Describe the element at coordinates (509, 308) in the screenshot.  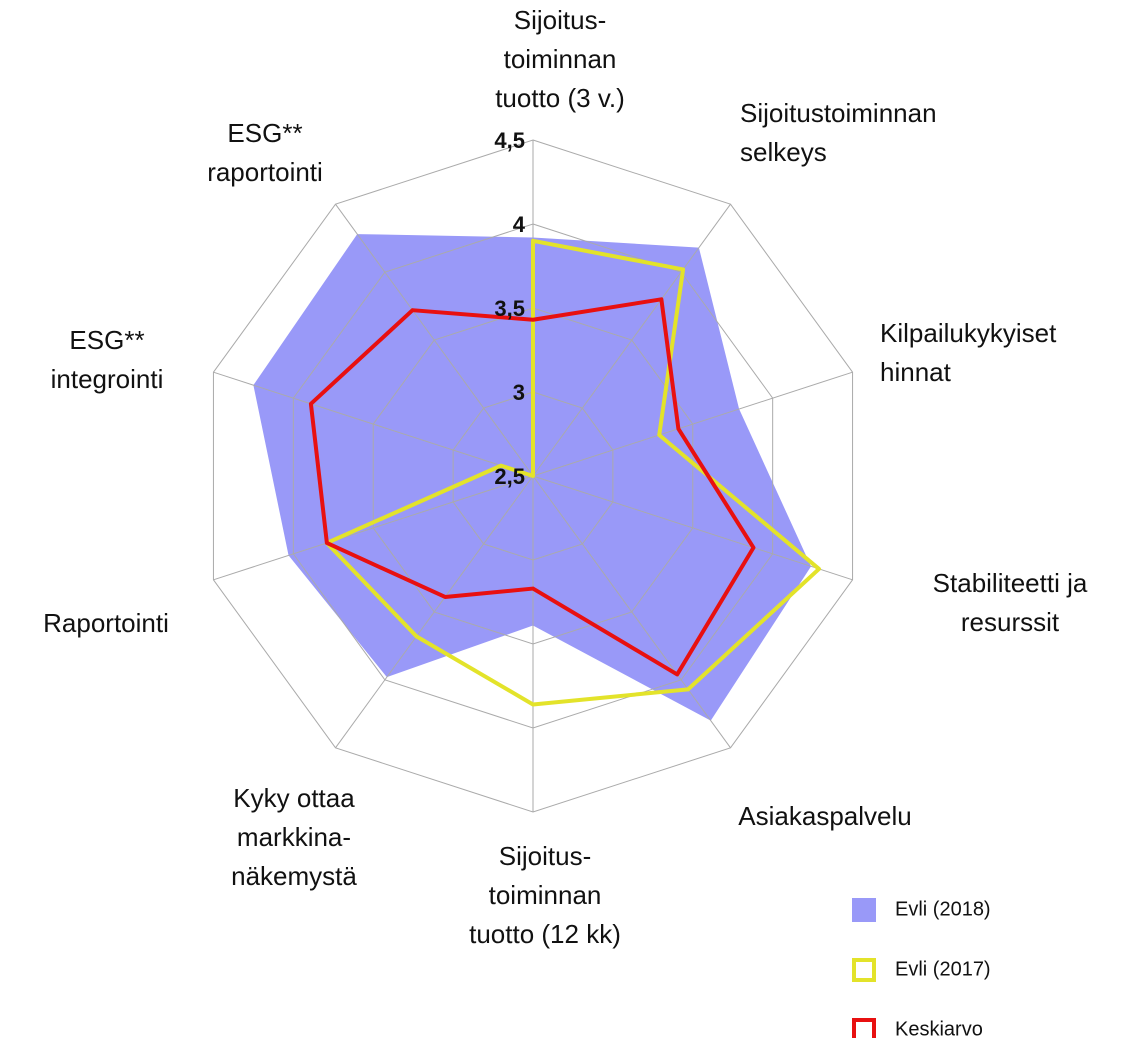
I see `r-tick-label: 3,5` at that location.